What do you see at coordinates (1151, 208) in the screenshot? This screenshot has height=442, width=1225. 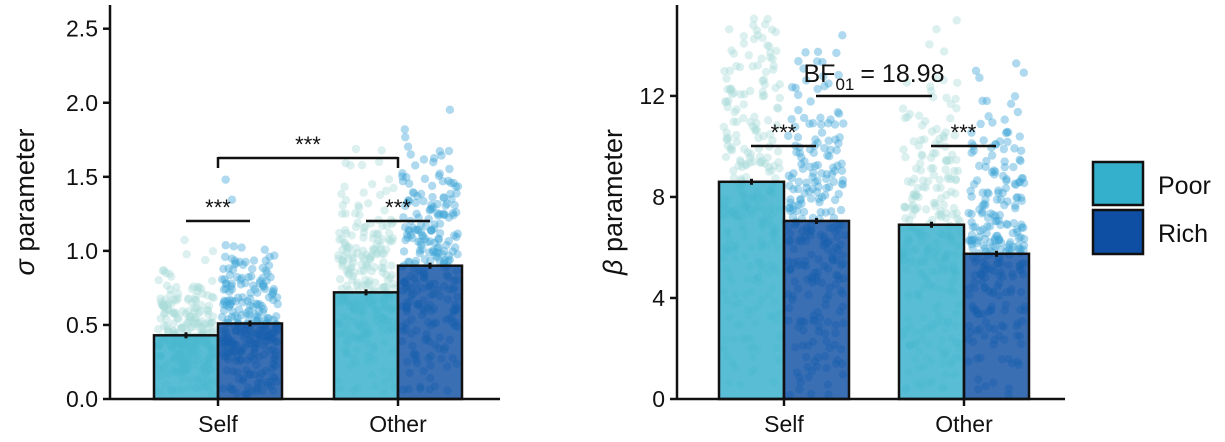 I see `legend: Poor Rich` at bounding box center [1151, 208].